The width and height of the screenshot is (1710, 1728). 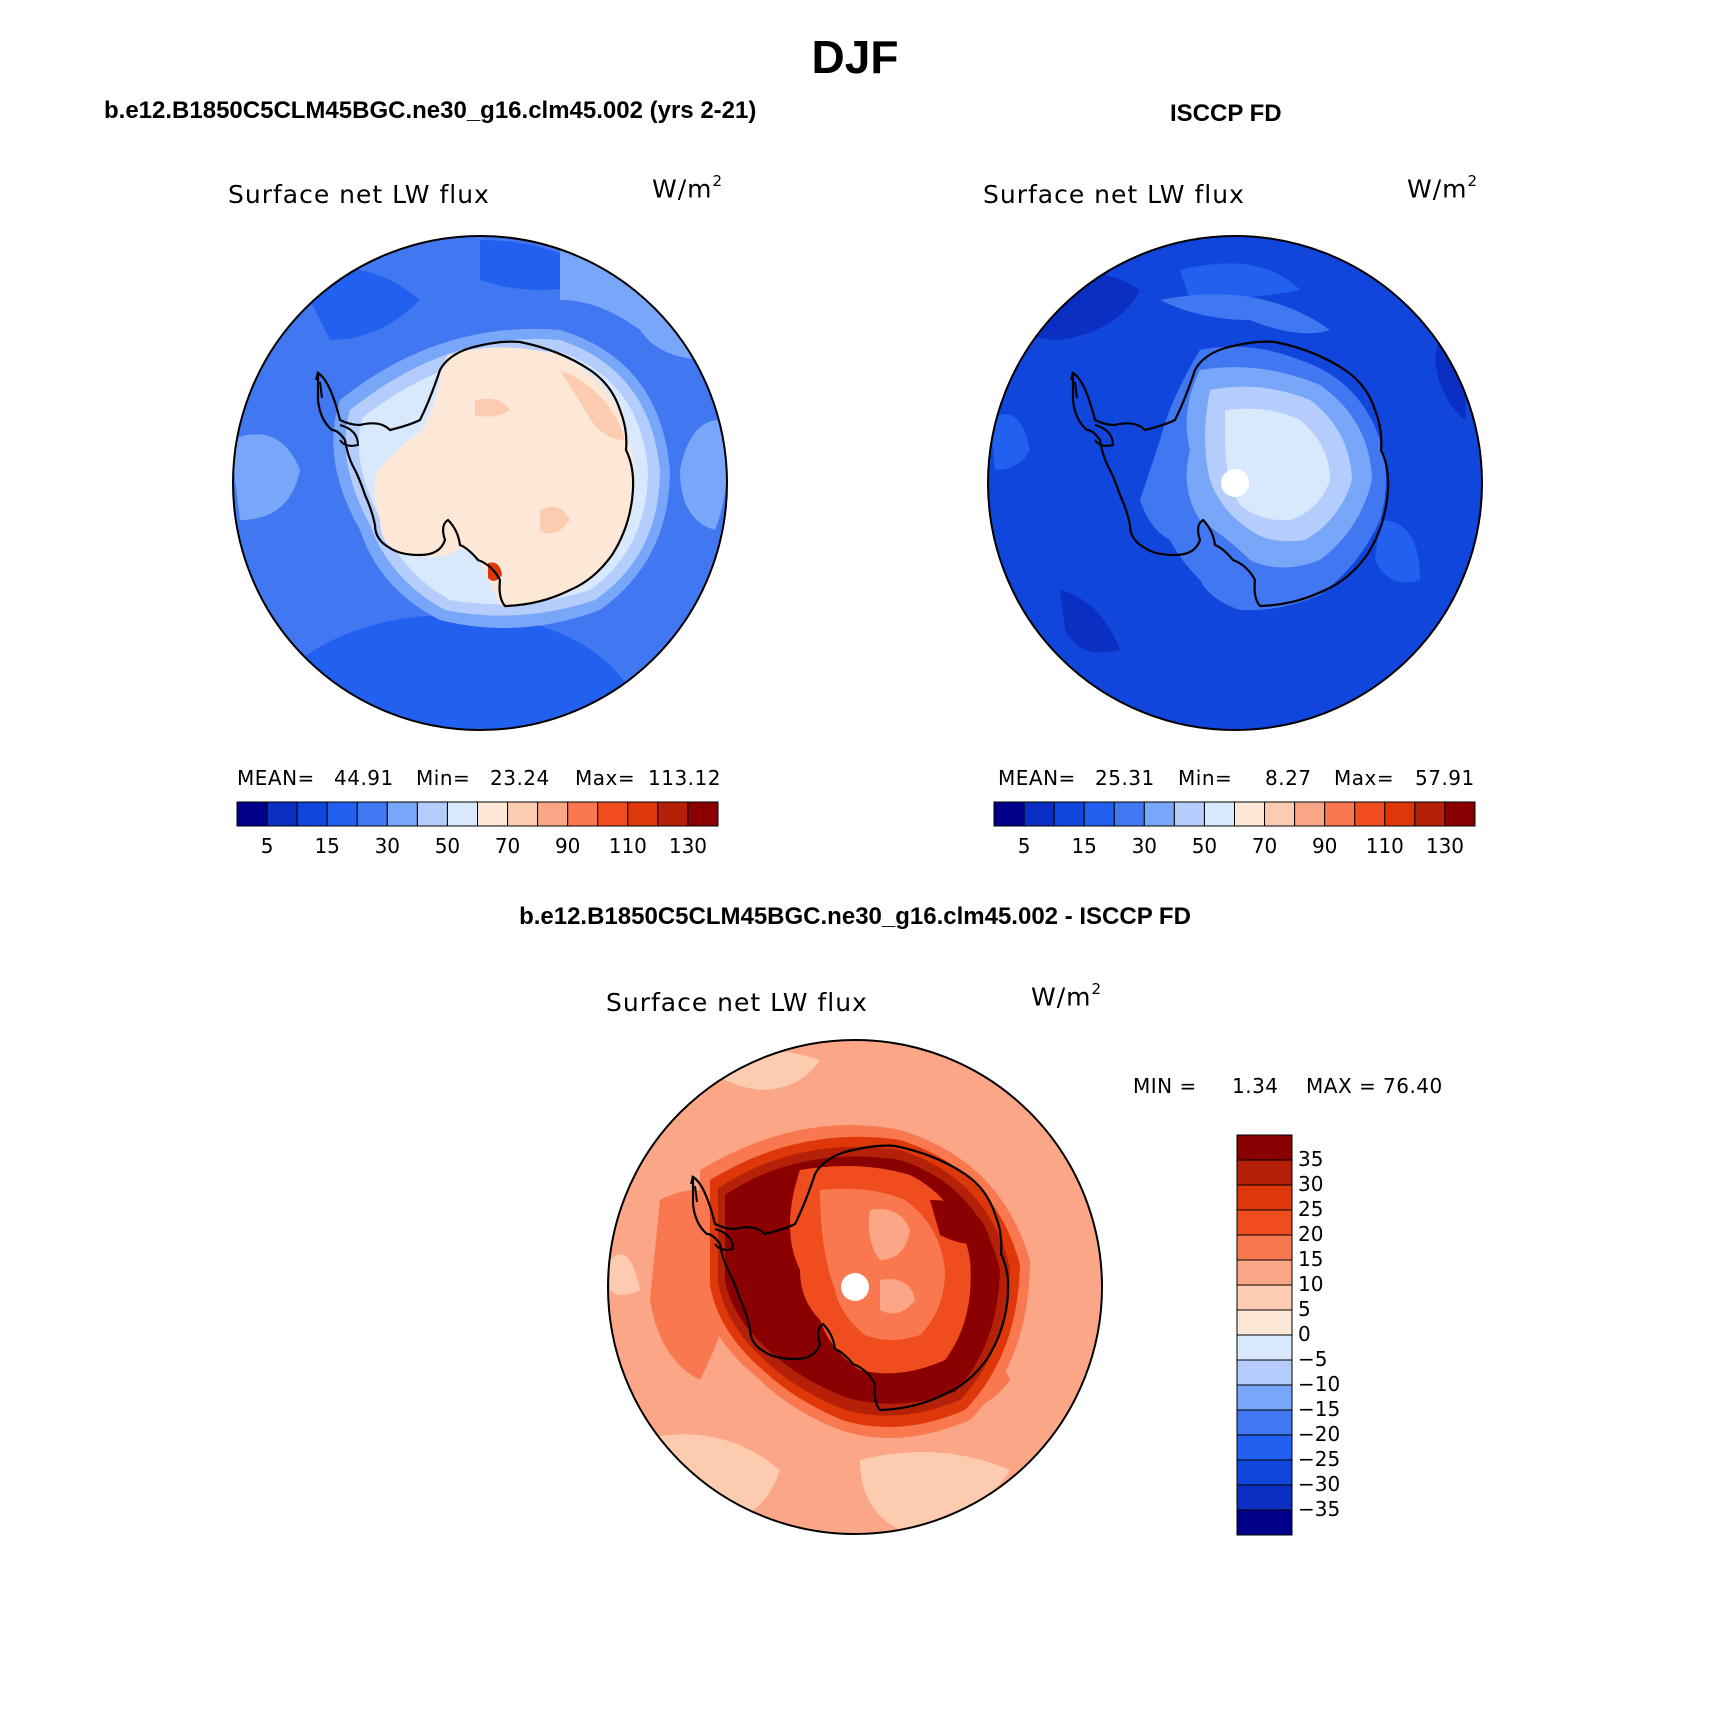 I want to click on diff-coastline, so click(x=850, y=1278).